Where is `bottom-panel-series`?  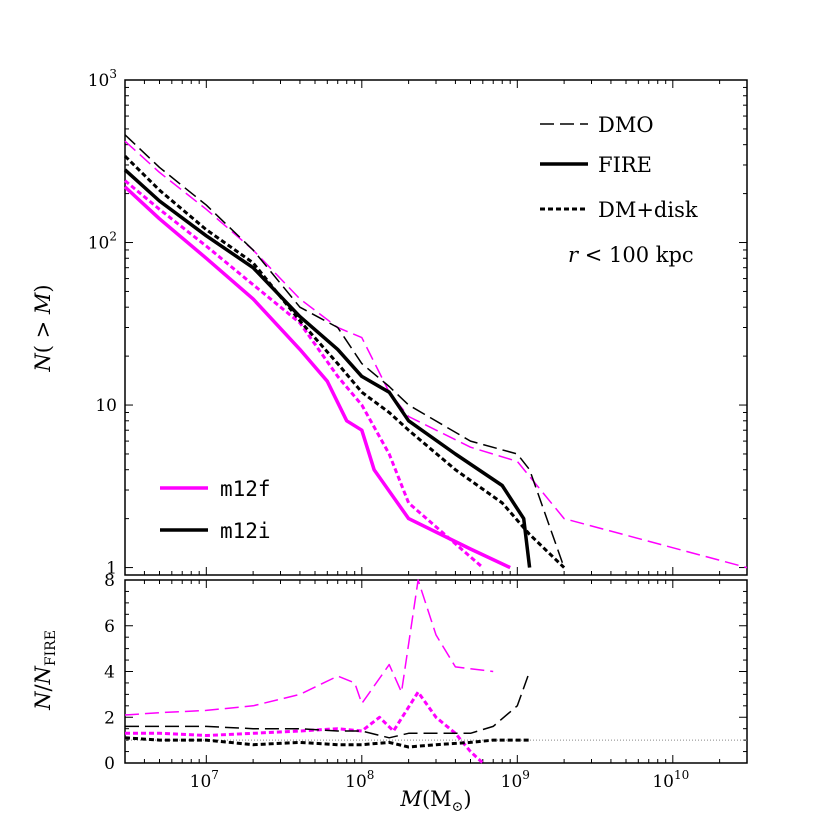
bottom-panel-series is located at coordinates (327, 672).